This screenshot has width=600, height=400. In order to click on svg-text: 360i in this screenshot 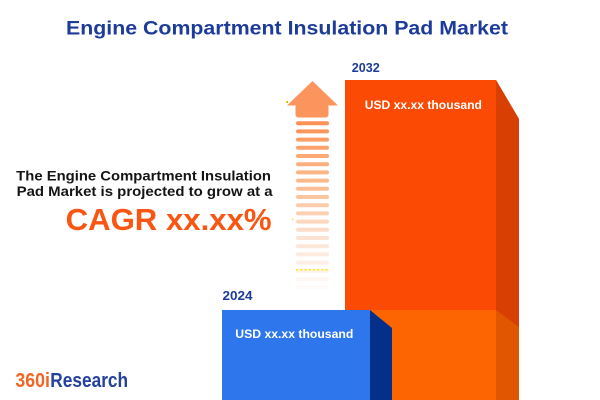, I will do `click(32, 381)`.